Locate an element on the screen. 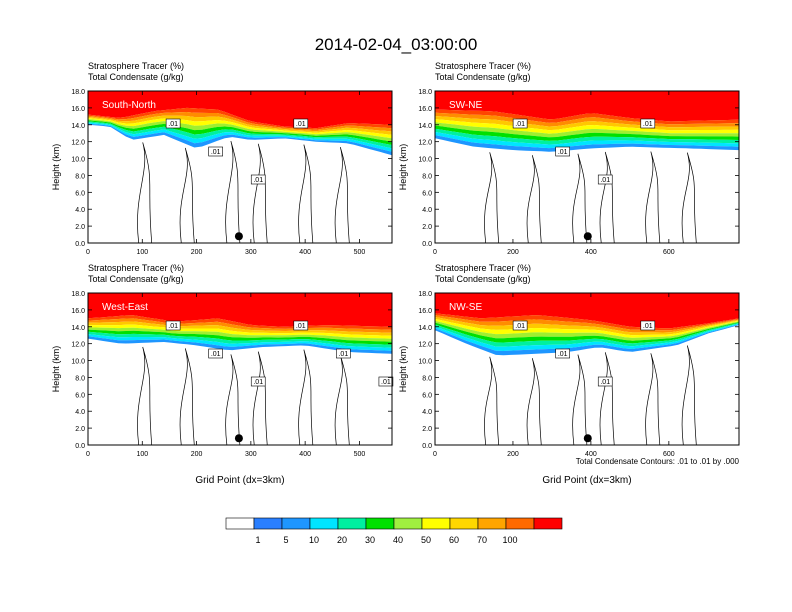 Image resolution: width=792 pixels, height=612 pixels. contour-label-6: .01 is located at coordinates (386, 381).